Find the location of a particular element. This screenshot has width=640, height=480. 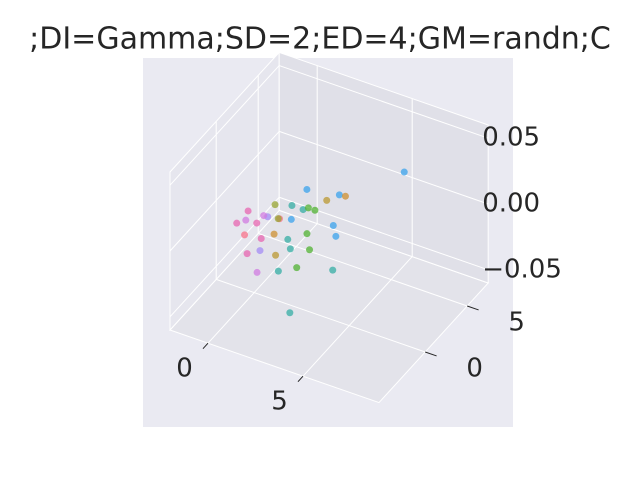

y-tick-label: 0 is located at coordinates (474, 369).